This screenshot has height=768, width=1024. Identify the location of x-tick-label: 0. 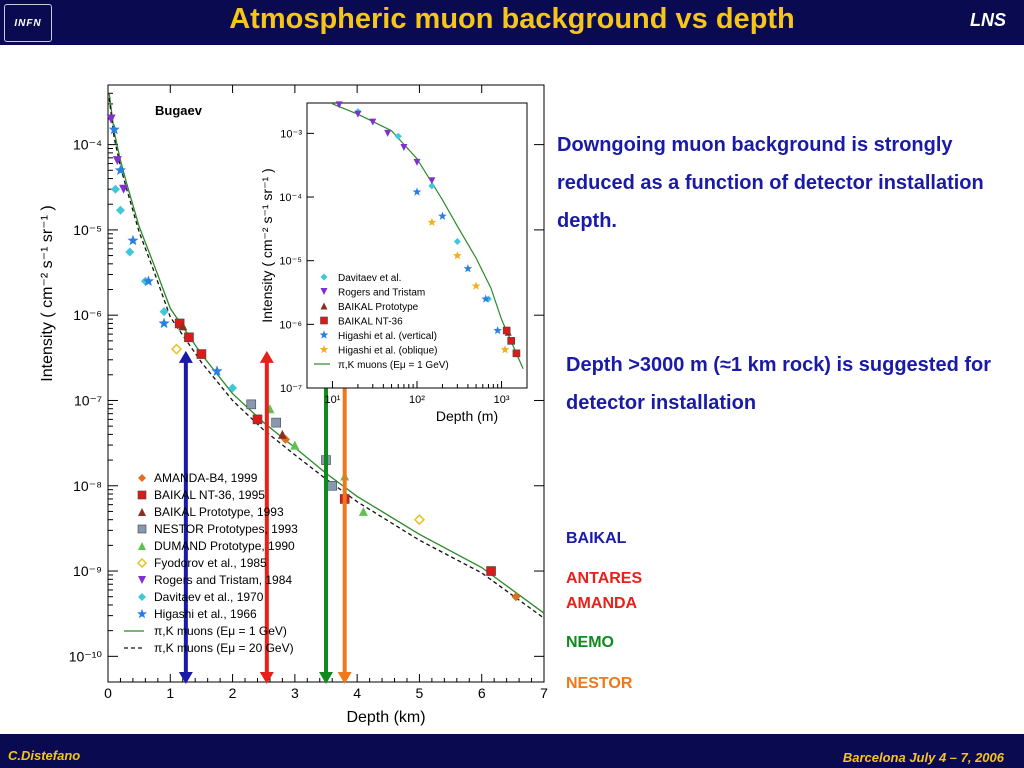
(108, 693).